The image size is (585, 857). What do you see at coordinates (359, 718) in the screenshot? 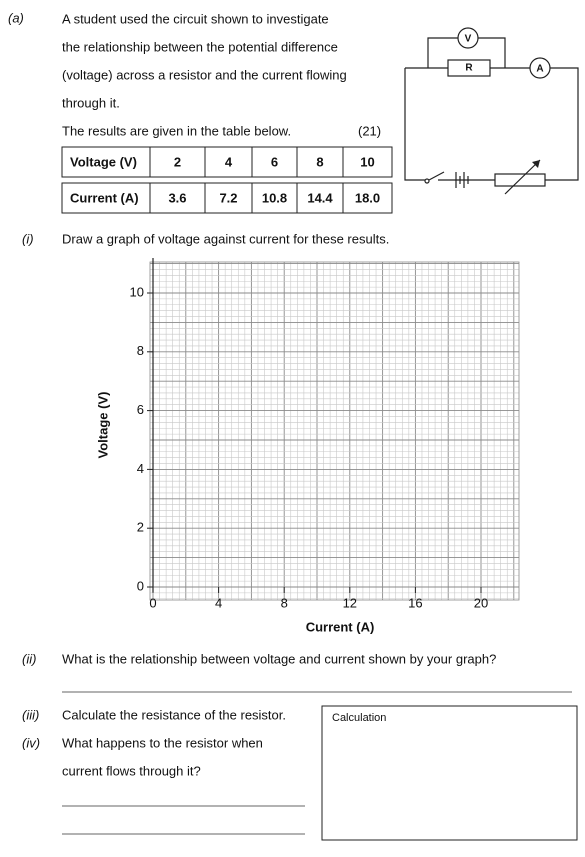
I see `calculation-label: Calculation` at bounding box center [359, 718].